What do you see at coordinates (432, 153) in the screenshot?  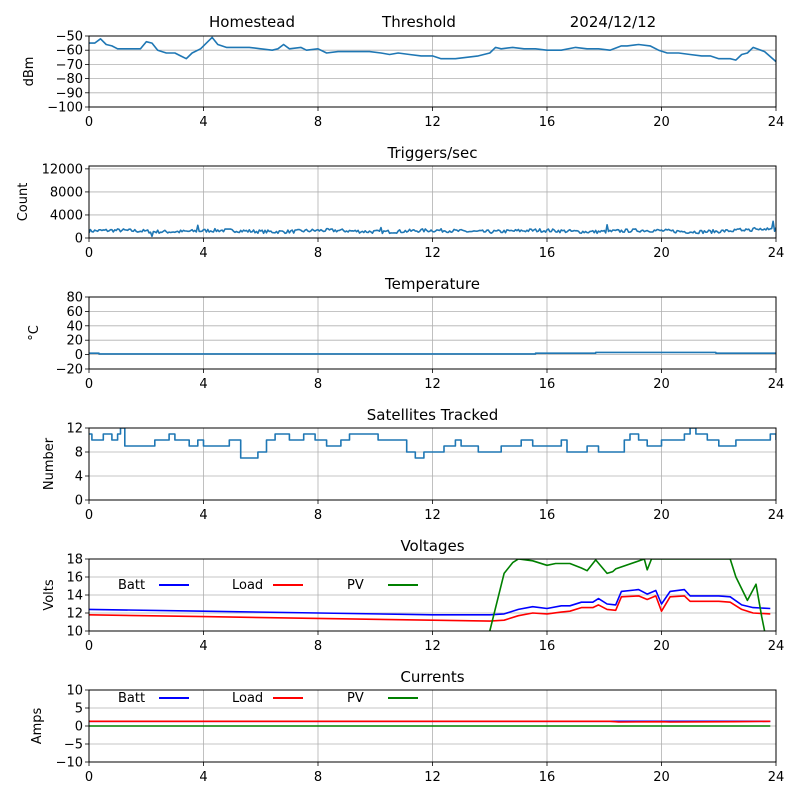 I see `chart-title: Triggers/sec` at bounding box center [432, 153].